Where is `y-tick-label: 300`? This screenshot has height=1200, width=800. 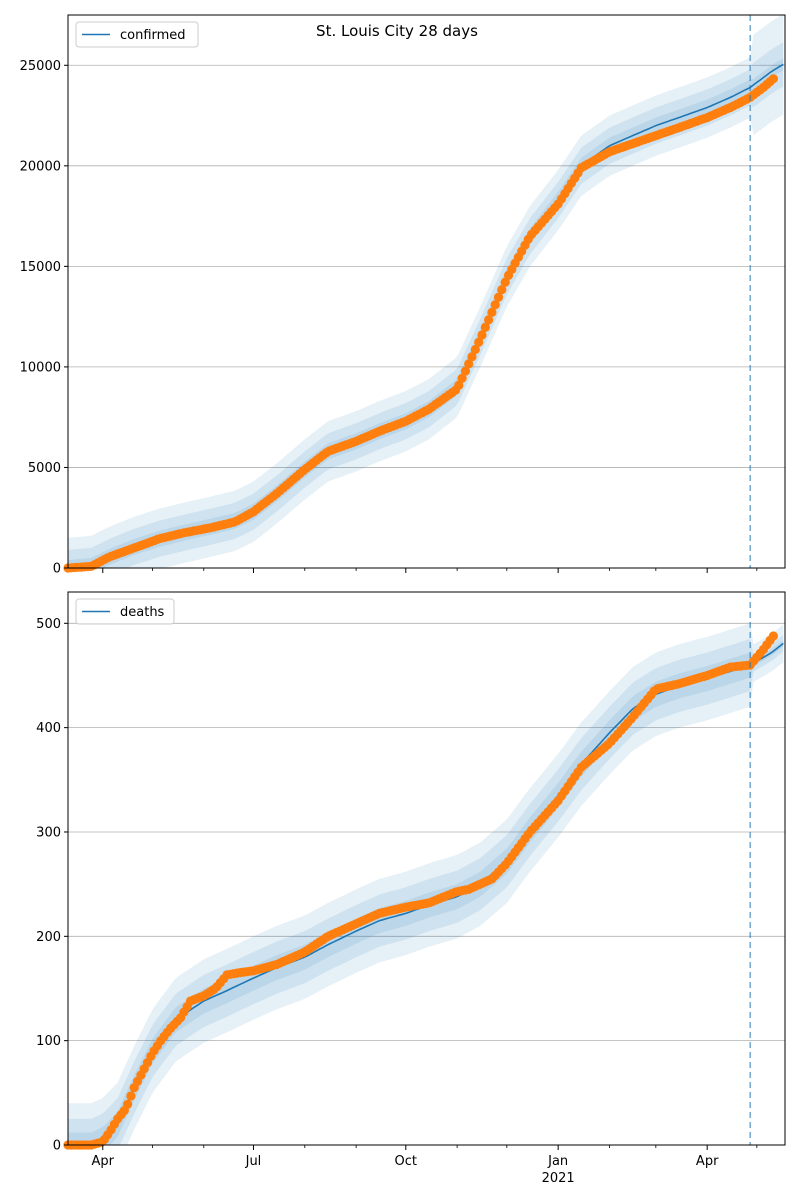
y-tick-label: 300 is located at coordinates (48, 832).